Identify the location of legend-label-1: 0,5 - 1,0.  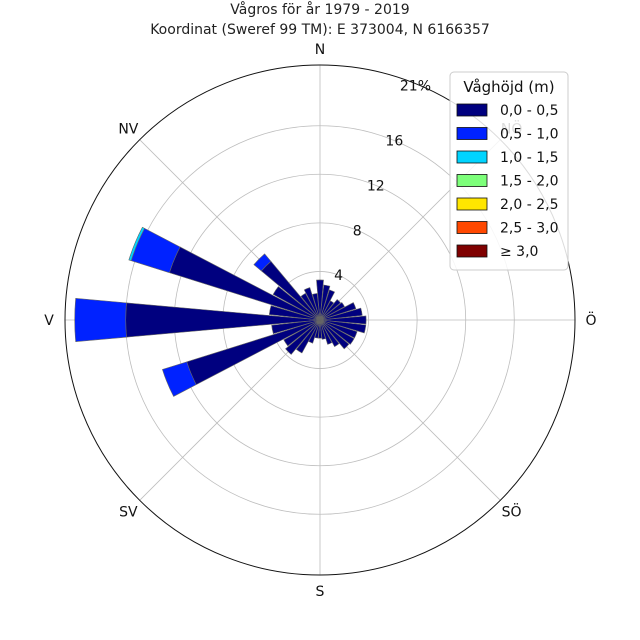
(529, 135).